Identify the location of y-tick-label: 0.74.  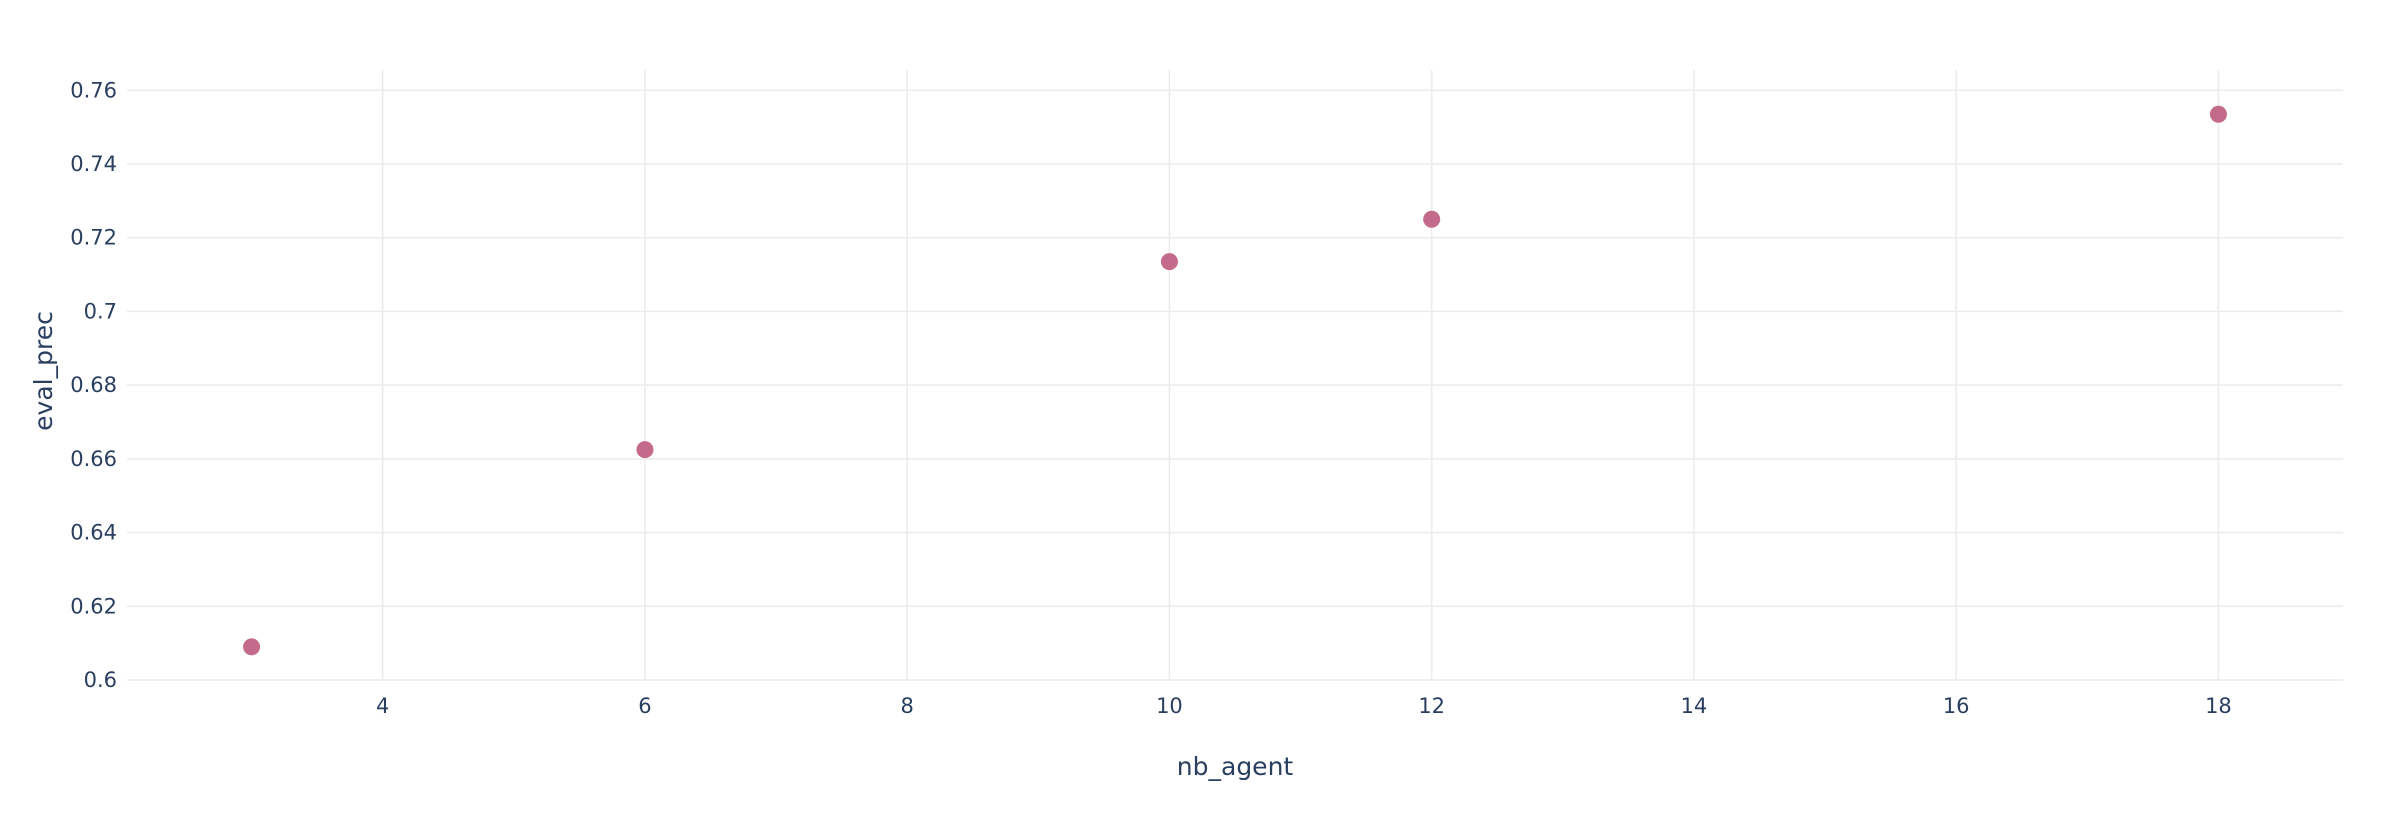
(93, 164).